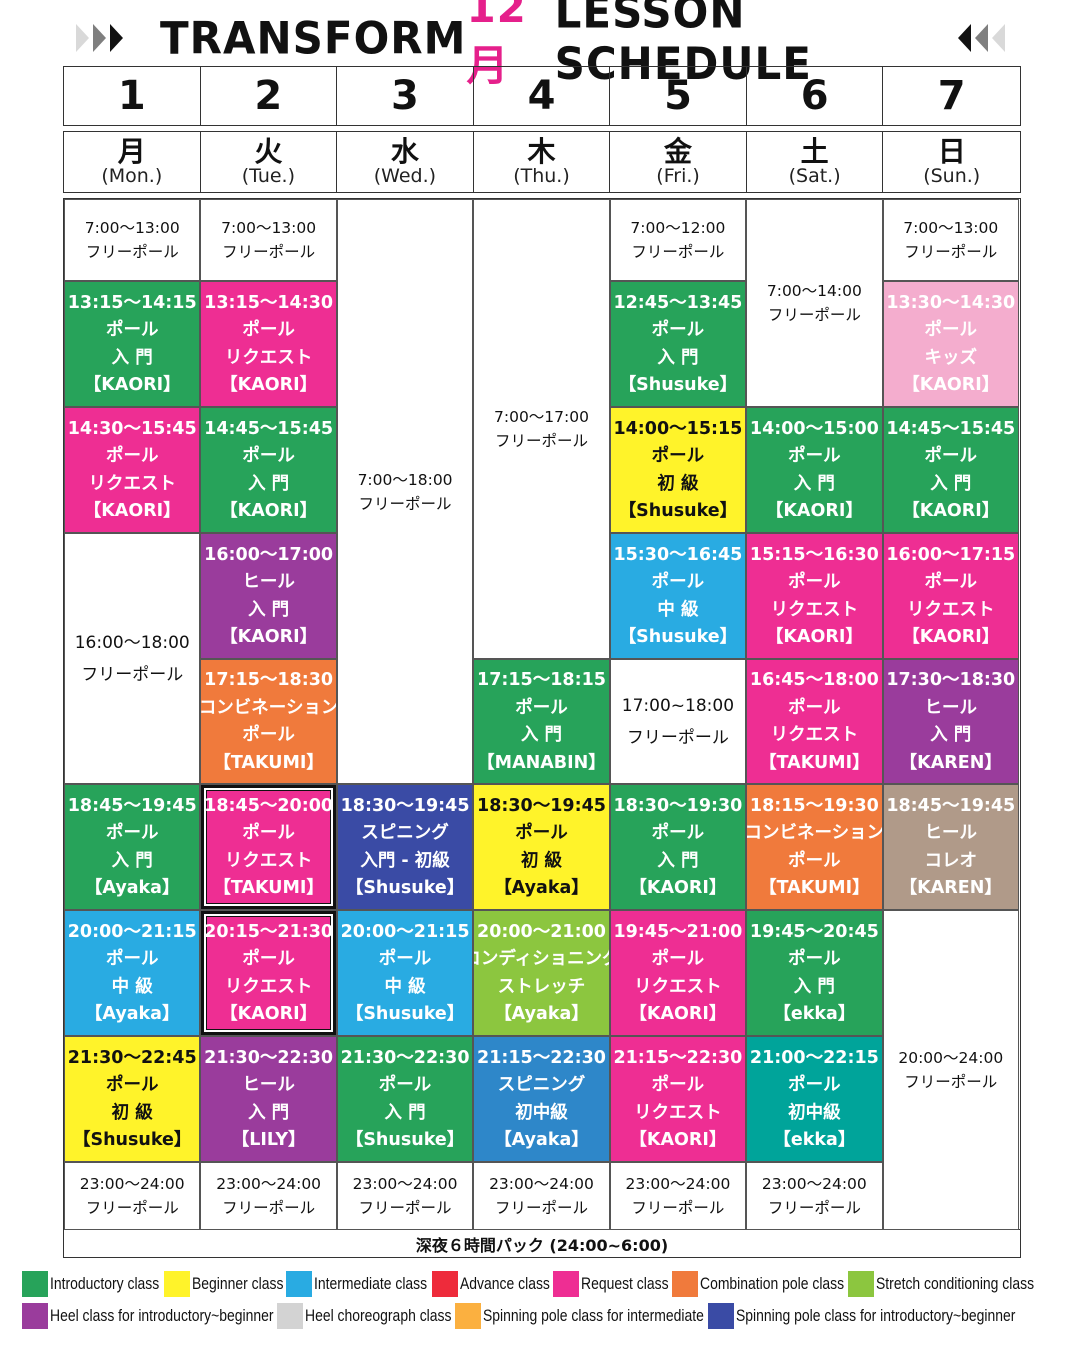  Describe the element at coordinates (405, 1196) in the screenshot. I see `schedule-cell-wed-5: 23:00〜24:00 フリーポール` at that location.